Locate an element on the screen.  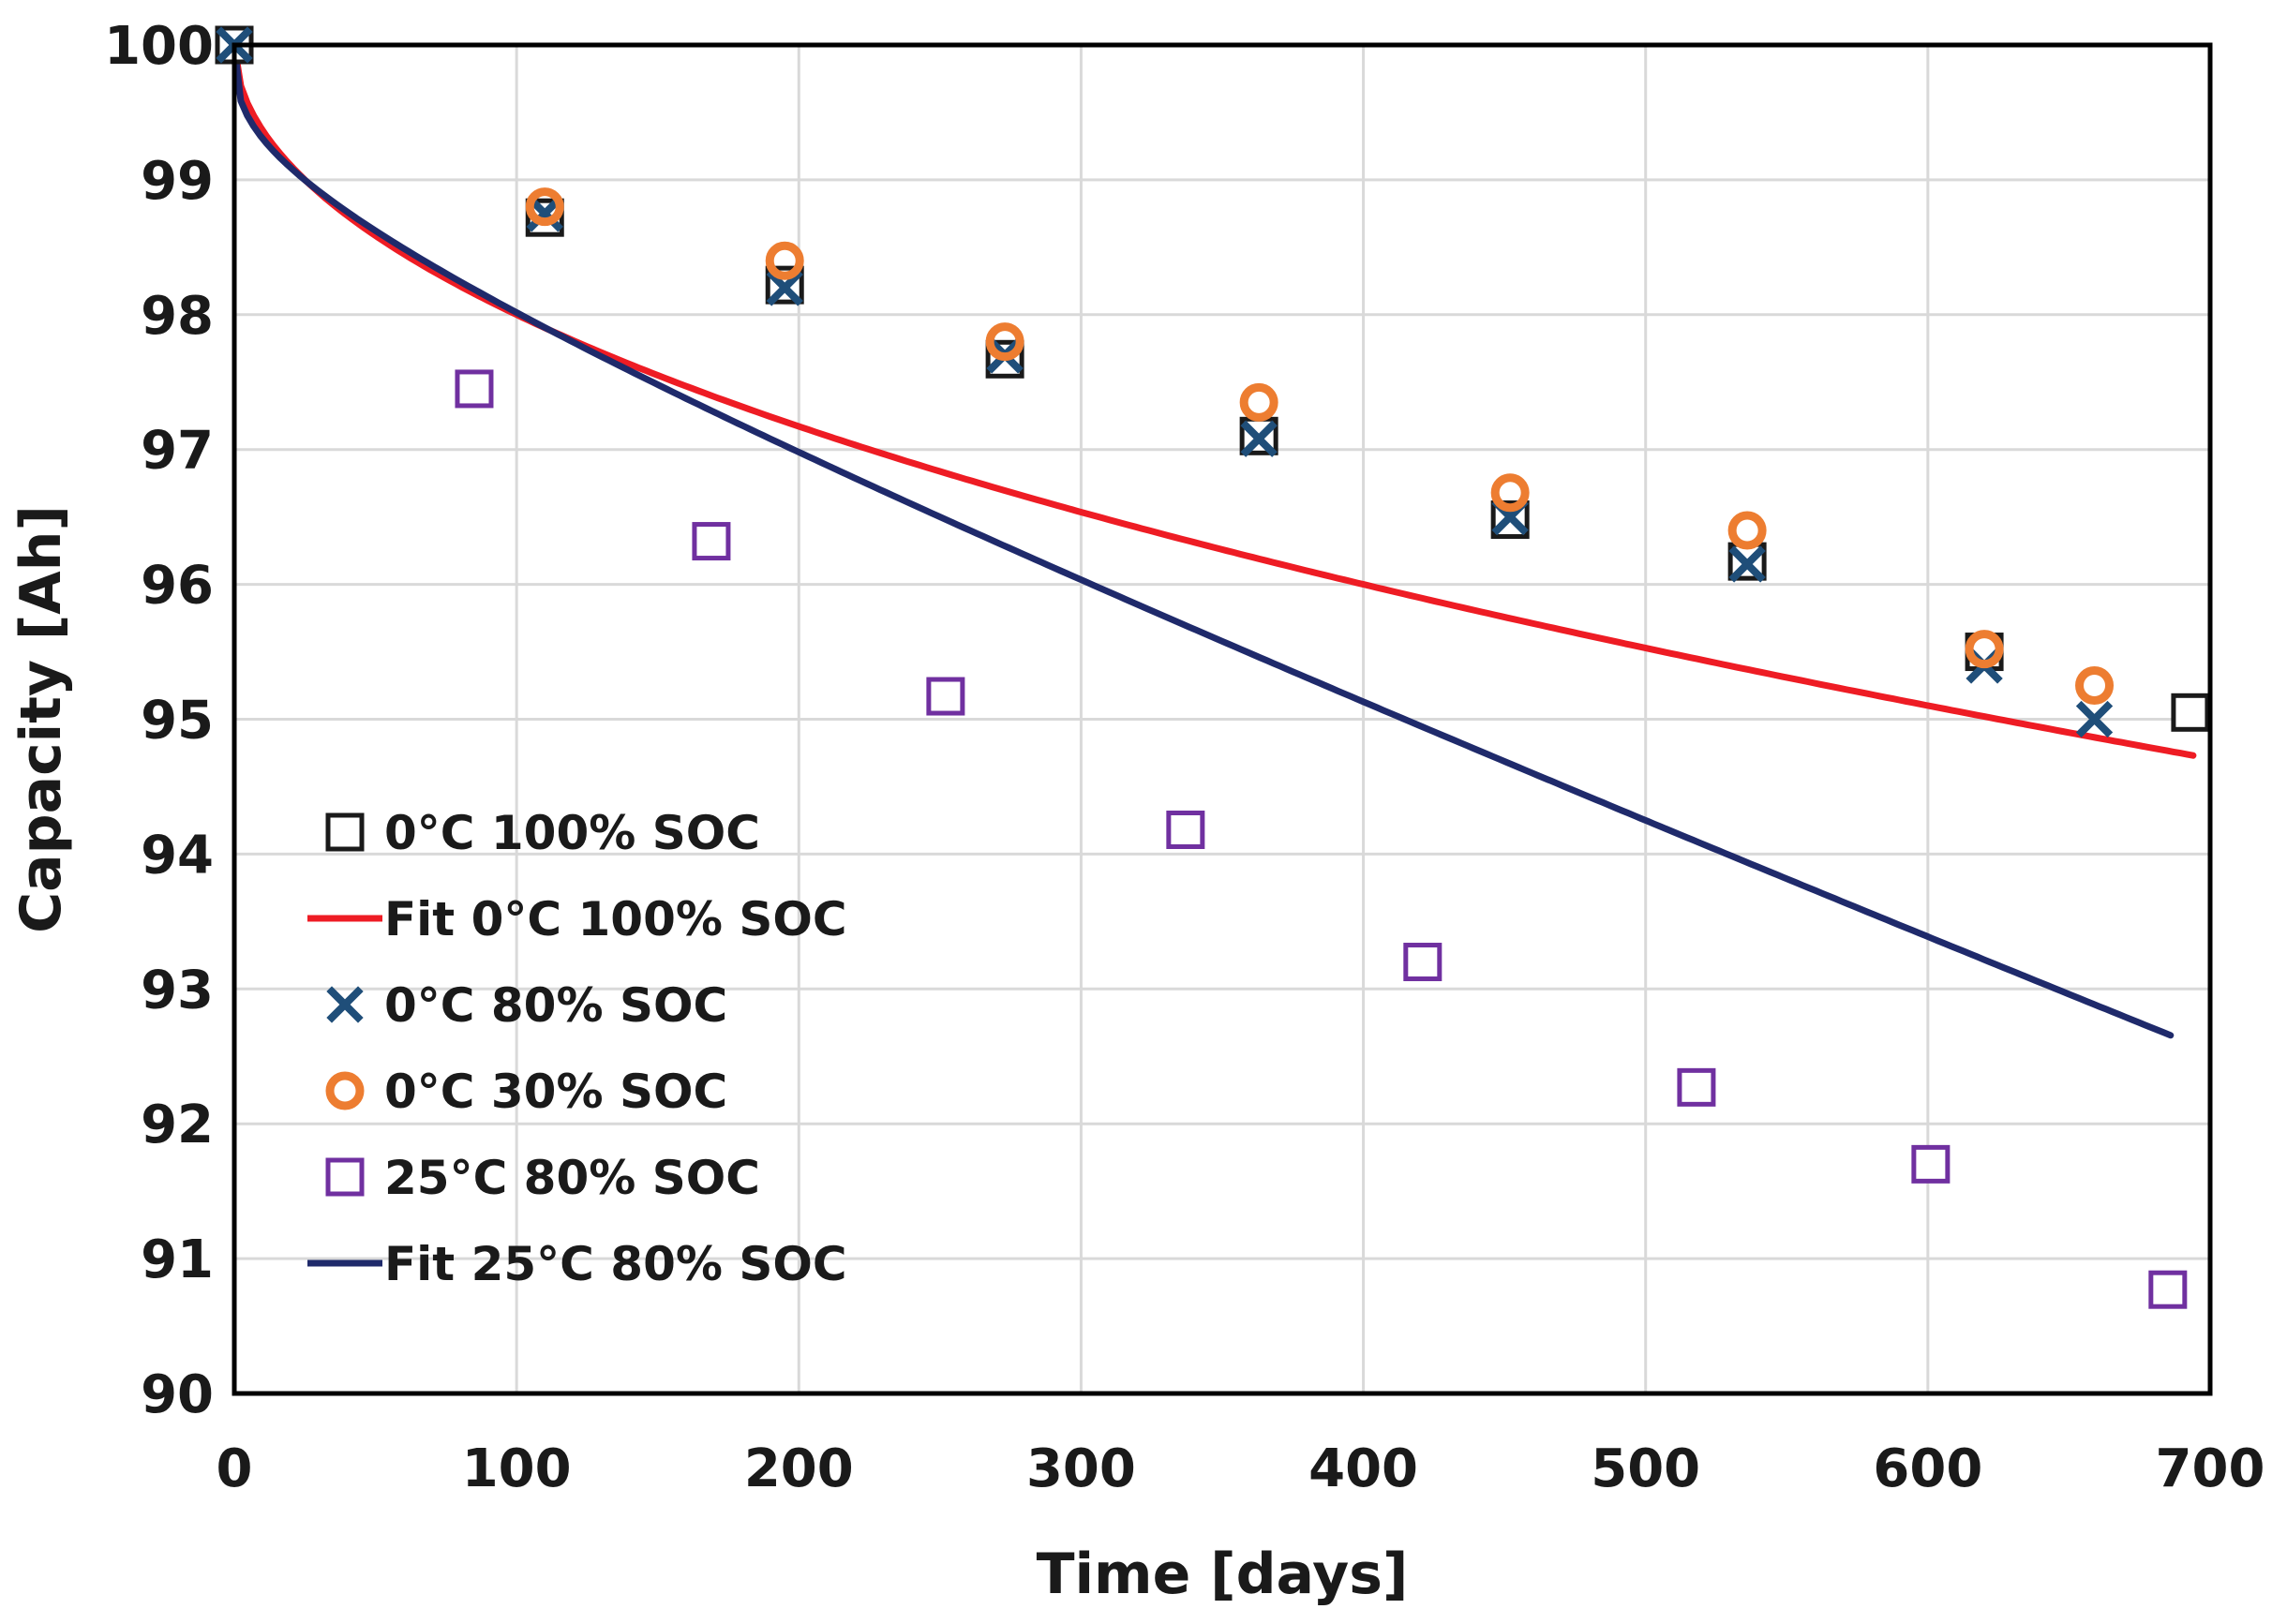
legend-item: 0°C 30% SOC is located at coordinates (526, 1092).